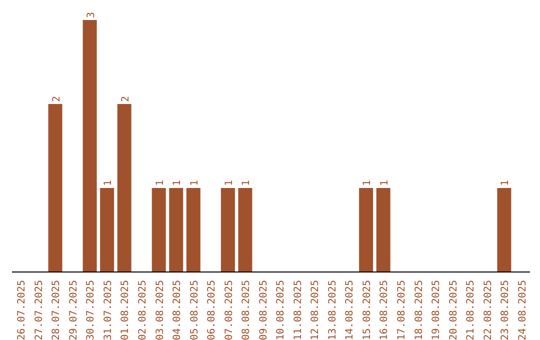  What do you see at coordinates (194, 310) in the screenshot?
I see `x-tick-label: 05.08.2025` at bounding box center [194, 310].